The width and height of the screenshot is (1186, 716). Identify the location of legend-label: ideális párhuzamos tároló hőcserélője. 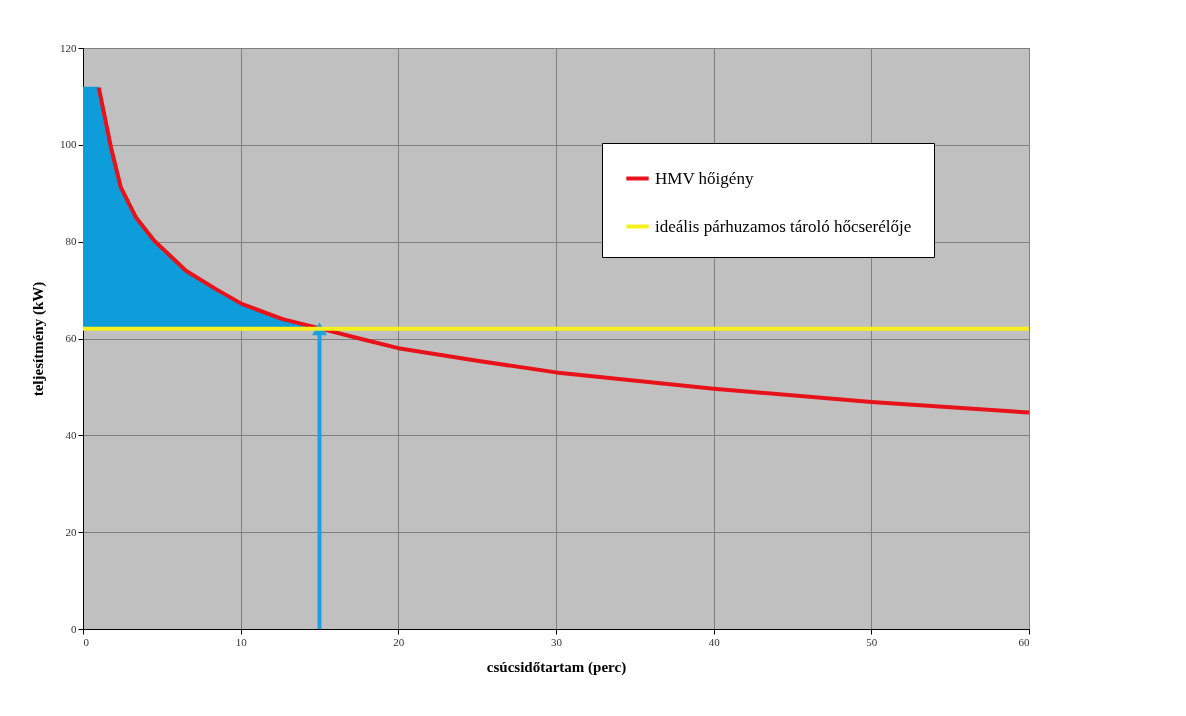
(783, 226).